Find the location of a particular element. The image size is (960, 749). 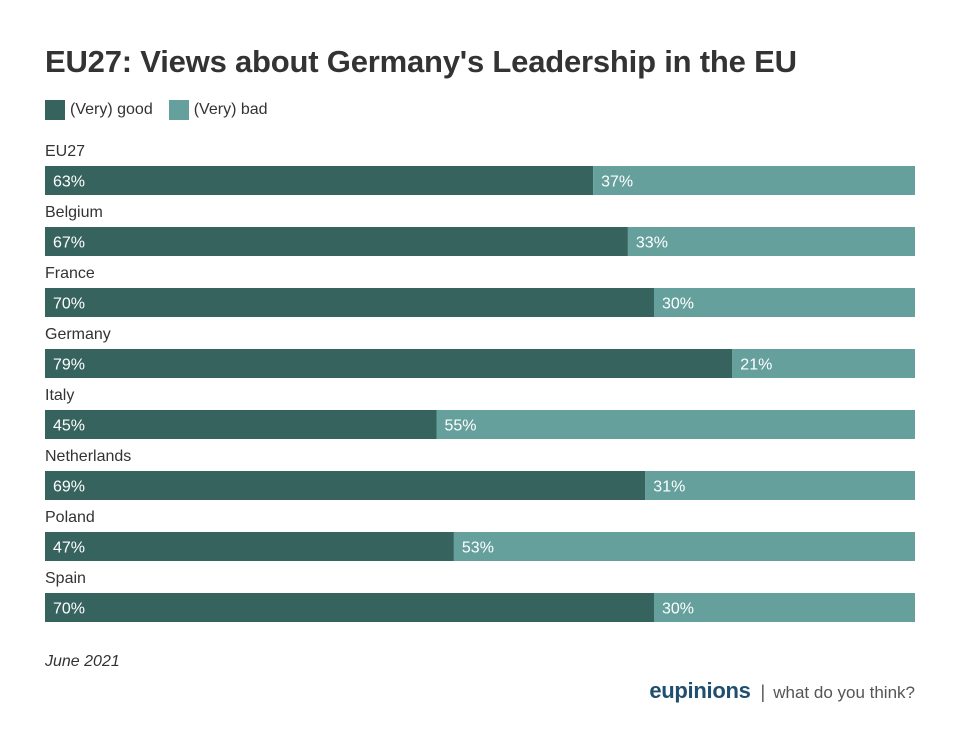

bar-good-italy is located at coordinates (241, 424).